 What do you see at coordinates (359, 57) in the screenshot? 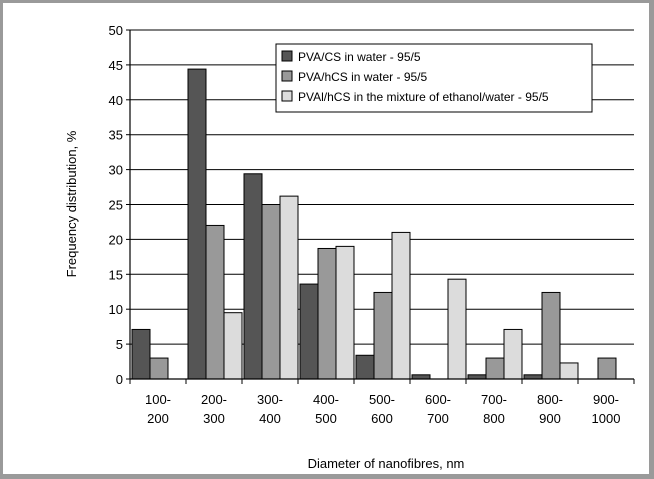
I see `legend-label: PVA/CS in water - 95/5` at bounding box center [359, 57].